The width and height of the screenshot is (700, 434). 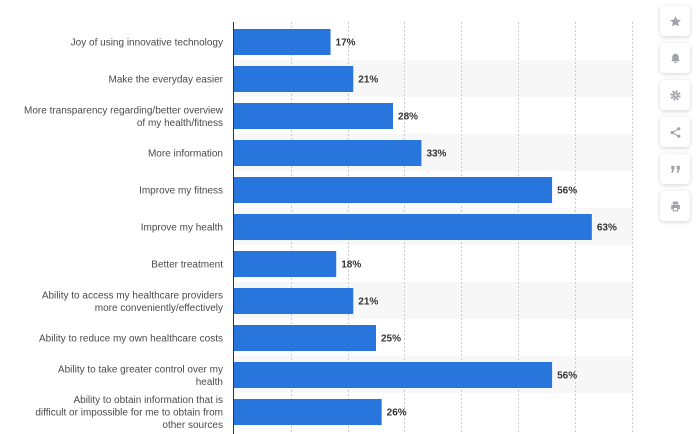 I want to click on share-icon, so click(x=675, y=132).